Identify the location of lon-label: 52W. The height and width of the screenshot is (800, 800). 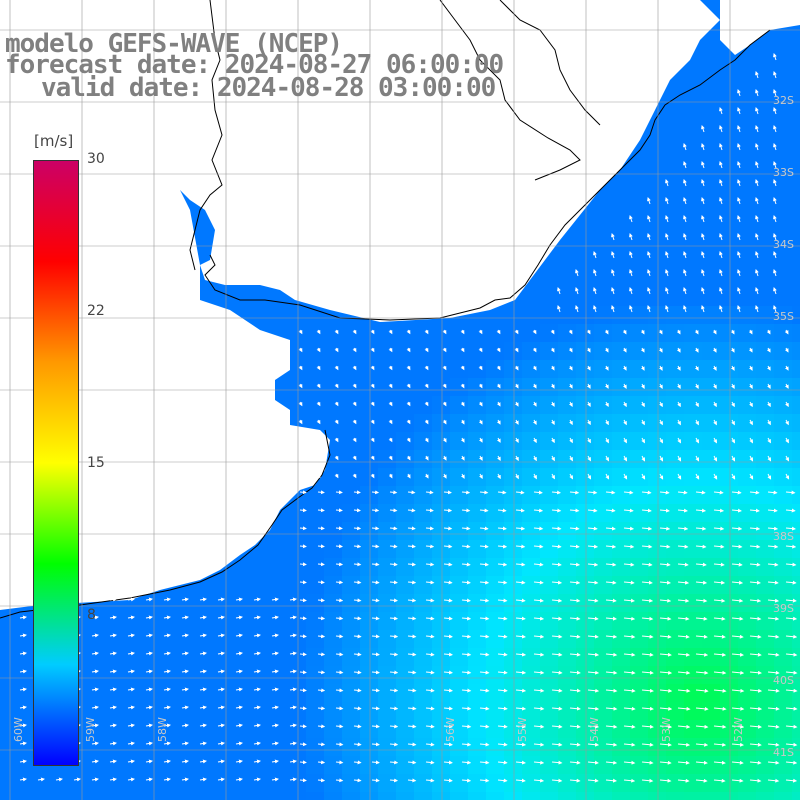
(738, 729).